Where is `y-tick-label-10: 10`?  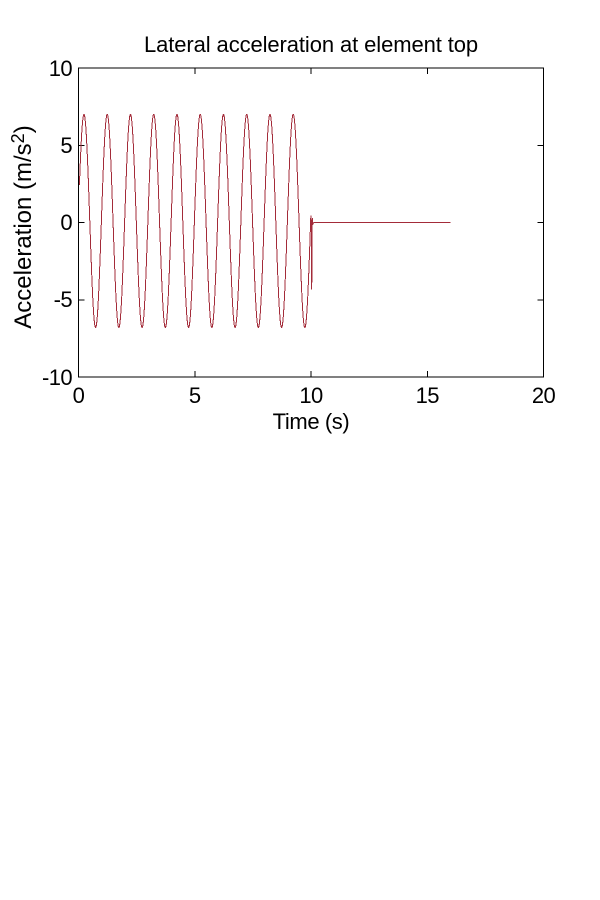
y-tick-label-10: 10 is located at coordinates (60, 68).